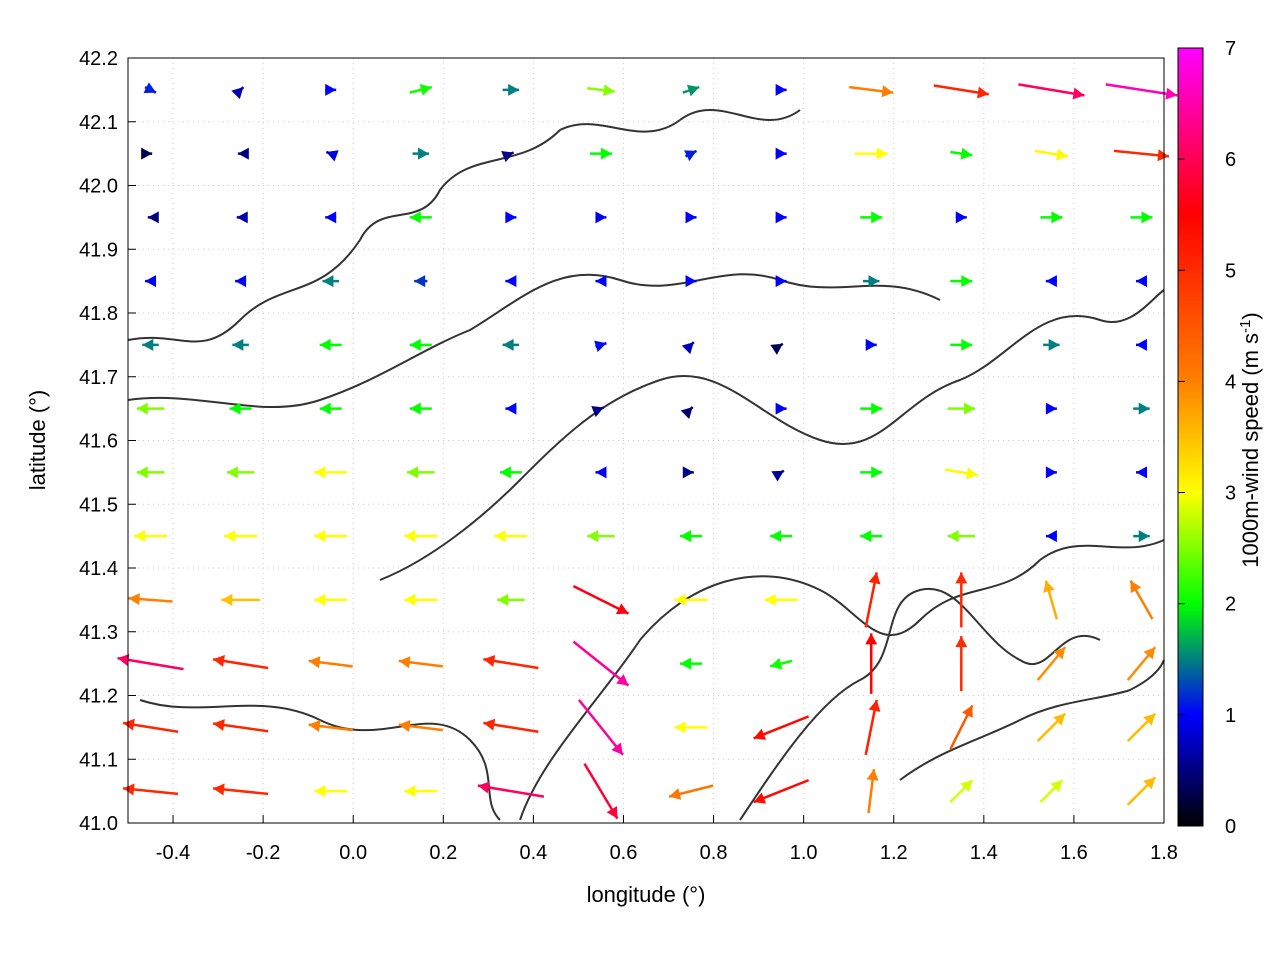  What do you see at coordinates (533, 853) in the screenshot?
I see `x-tick-label: 0.4` at bounding box center [533, 853].